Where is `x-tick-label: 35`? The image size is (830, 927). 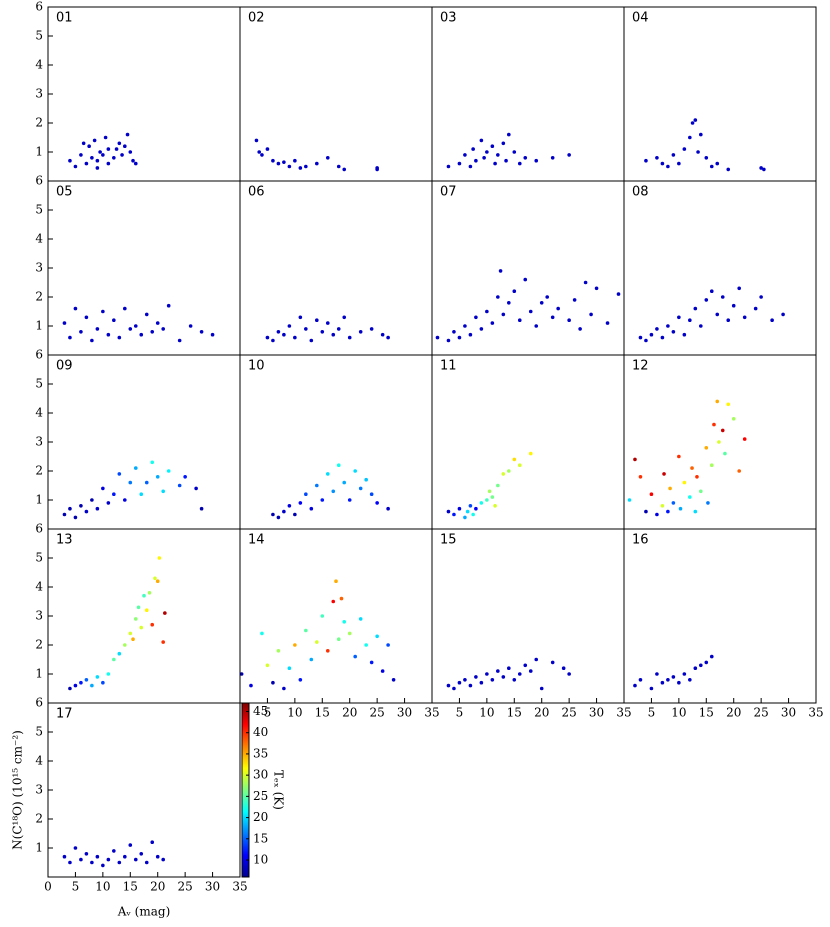
x-tick-label: 35 is located at coordinates (815, 713).